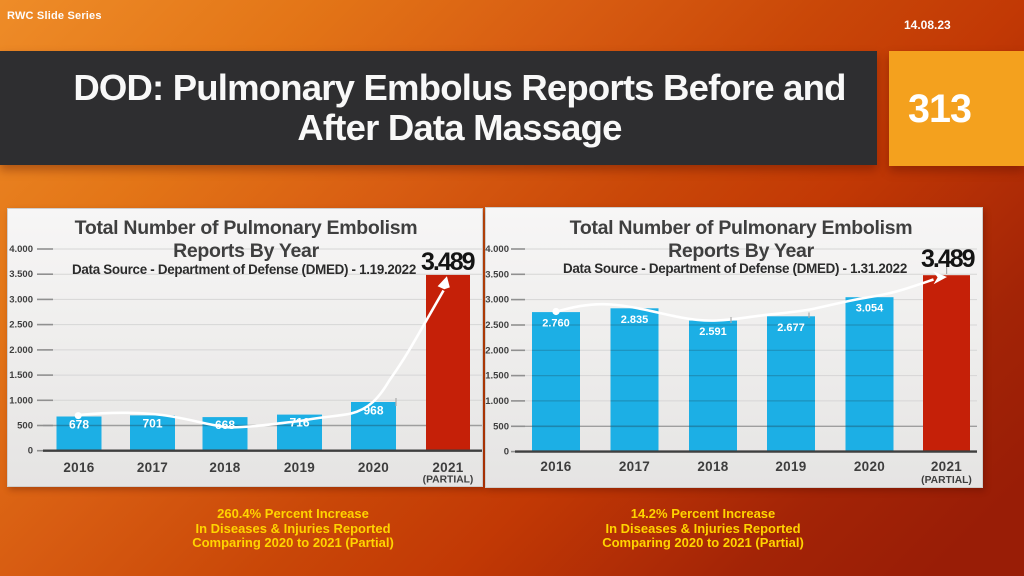  I want to click on svg-text: 3.054, so click(870, 309).